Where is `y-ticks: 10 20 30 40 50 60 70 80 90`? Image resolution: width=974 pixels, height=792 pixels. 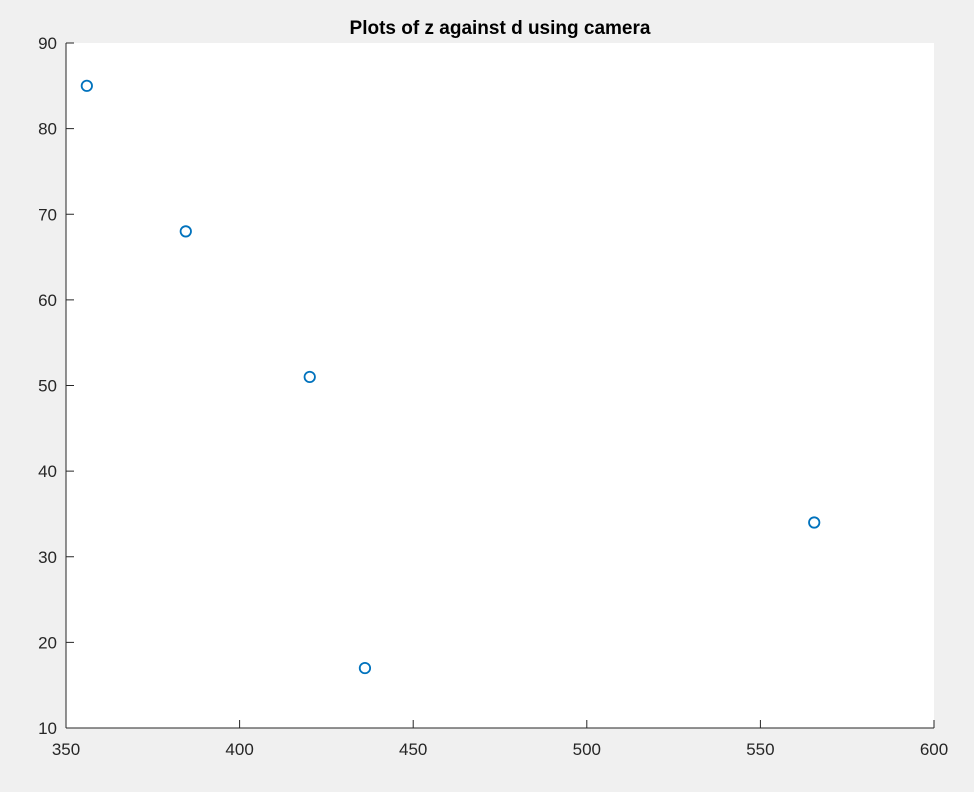 y-ticks: 10 20 30 40 50 60 70 80 90 is located at coordinates (56, 386).